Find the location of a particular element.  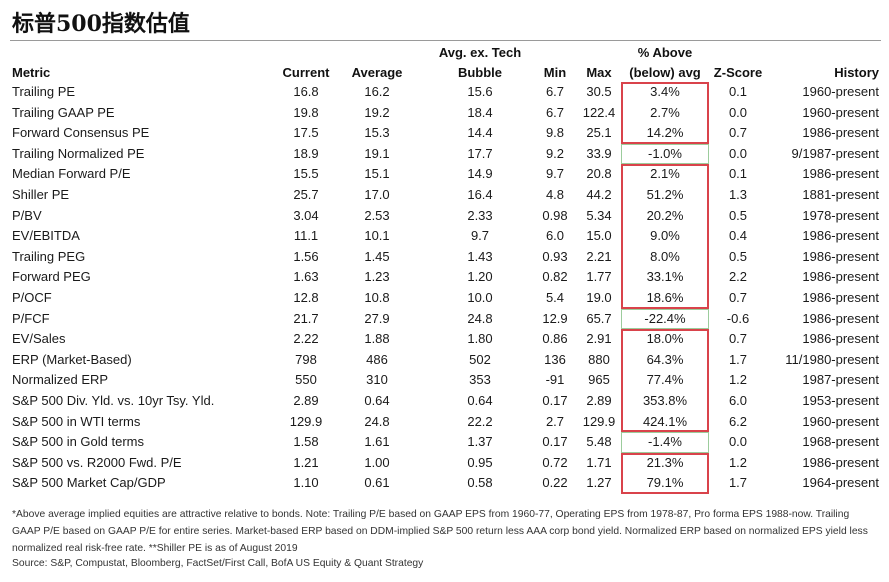

header-min: Min is located at coordinates (555, 72).